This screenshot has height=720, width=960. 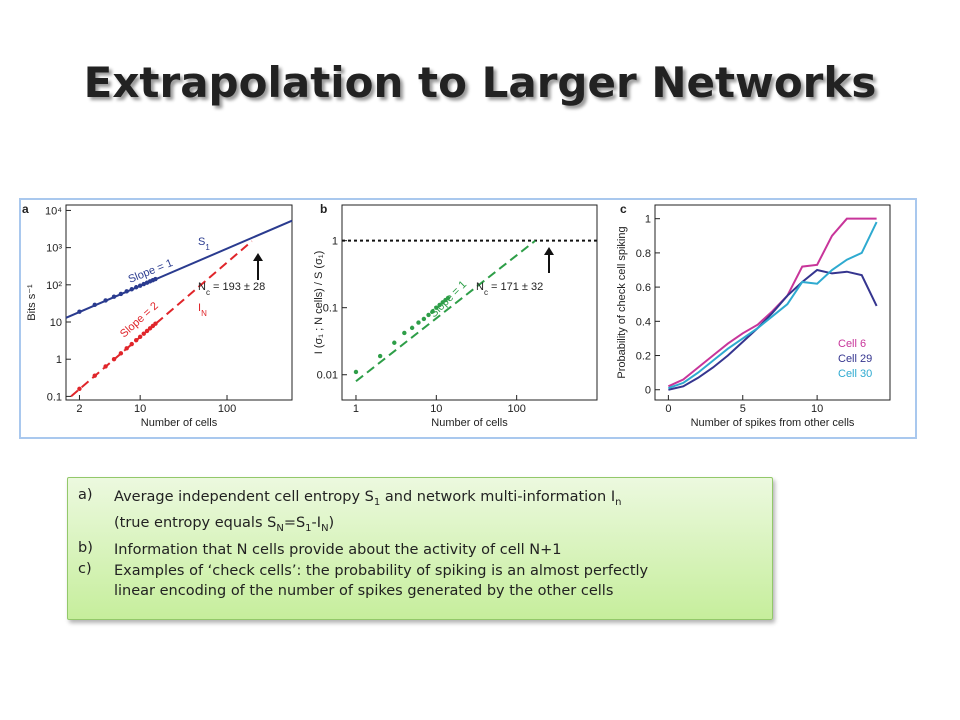 What do you see at coordinates (356, 409) in the screenshot?
I see `x-tick-label: 1` at bounding box center [356, 409].